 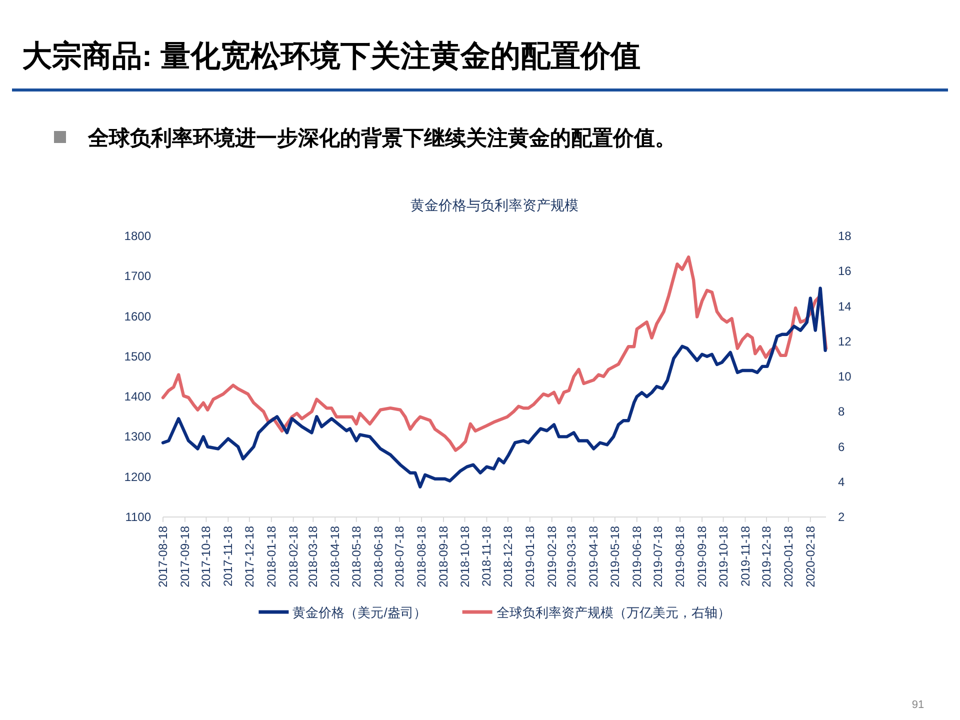 What do you see at coordinates (293, 557) in the screenshot?
I see `x-tick-label: 2018-02-18` at bounding box center [293, 557].